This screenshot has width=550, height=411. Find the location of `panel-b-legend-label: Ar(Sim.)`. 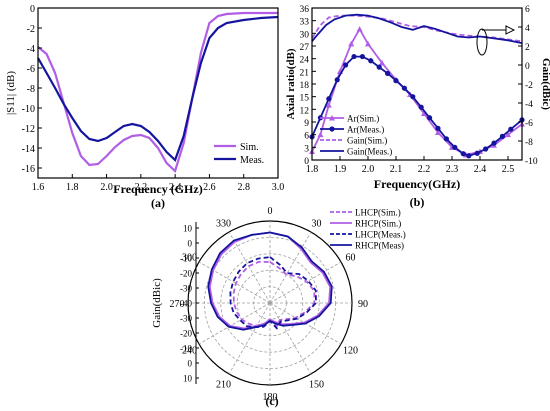

panel-b-legend-label: Ar(Sim.) is located at coordinates (363, 119).